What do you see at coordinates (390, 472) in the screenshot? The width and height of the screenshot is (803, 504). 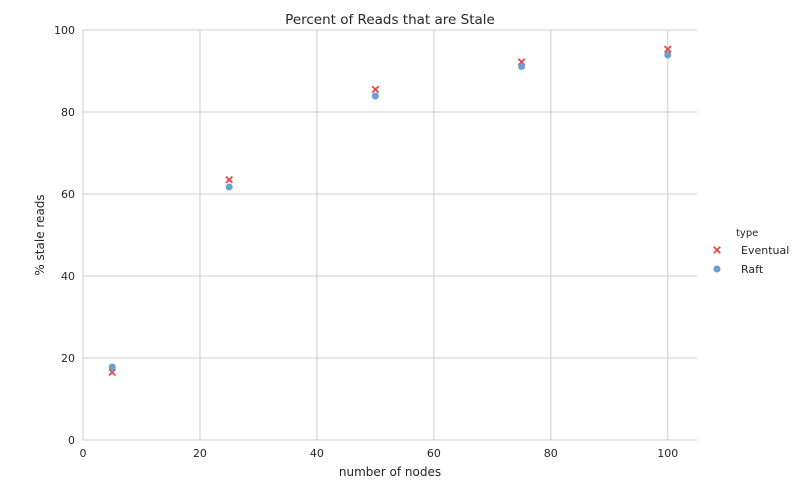 I see `x-axis-label: number of nodes` at bounding box center [390, 472].